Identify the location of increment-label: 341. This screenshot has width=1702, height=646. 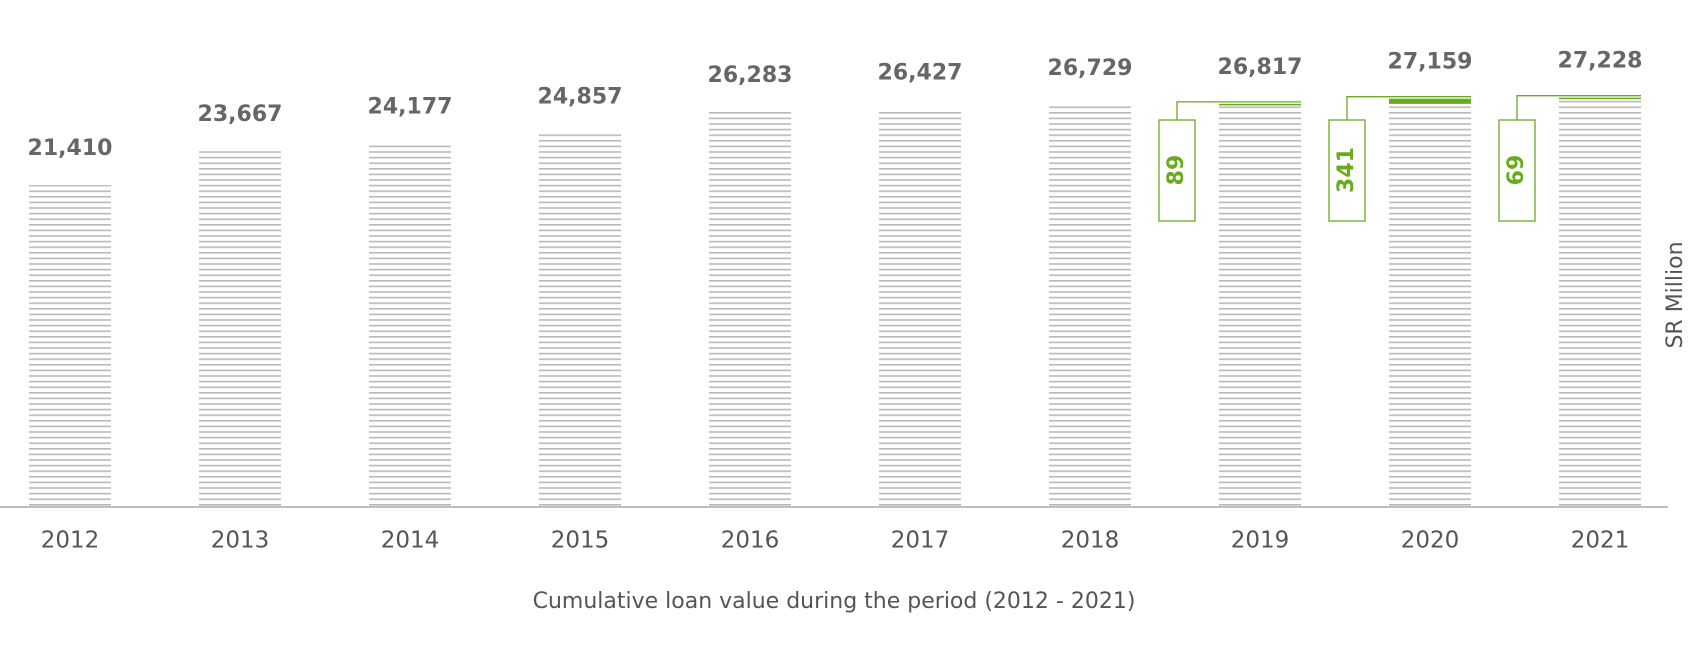
(1346, 170).